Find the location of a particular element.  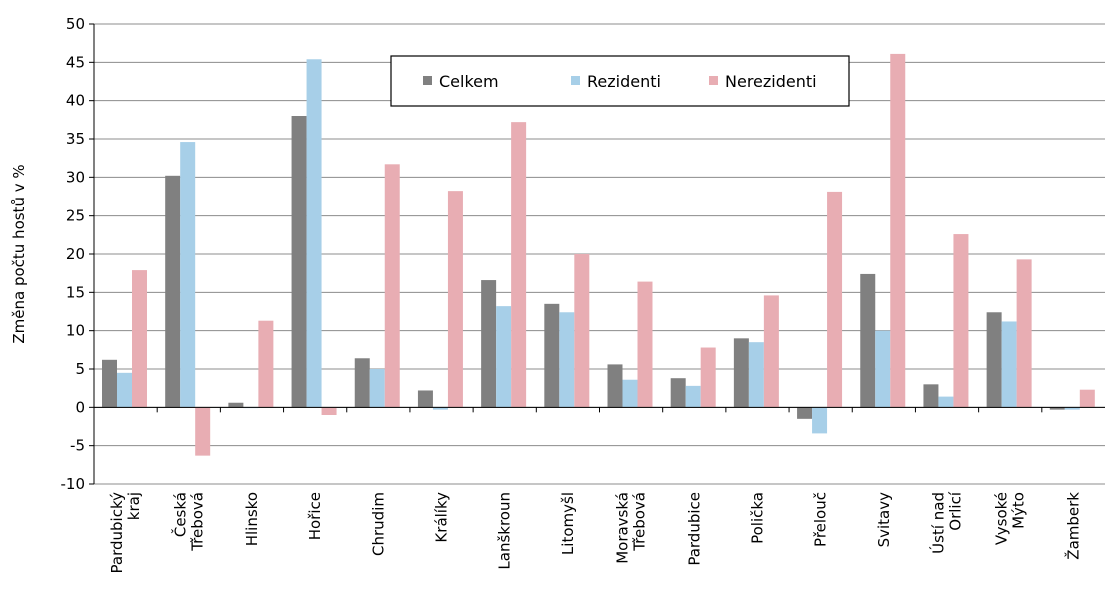

legend-box is located at coordinates (620, 81).